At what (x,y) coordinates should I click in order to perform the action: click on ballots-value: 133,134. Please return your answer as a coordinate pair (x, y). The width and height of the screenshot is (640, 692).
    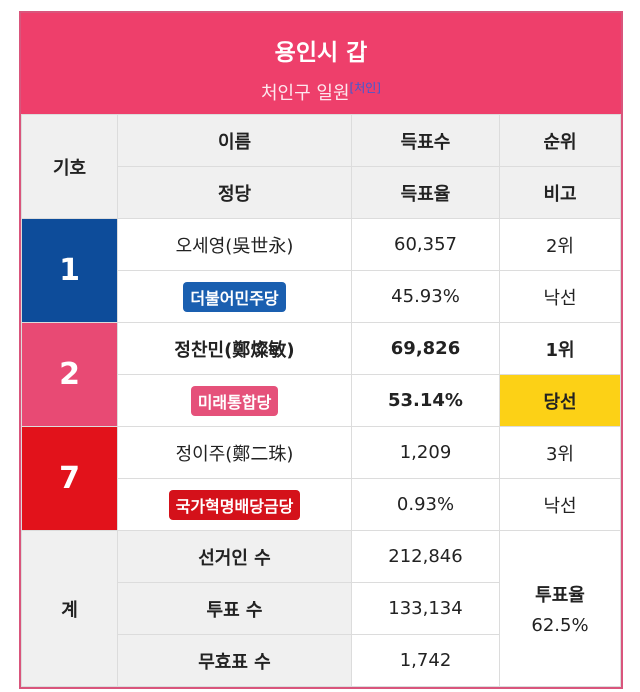
    Looking at the image, I should click on (425, 608).